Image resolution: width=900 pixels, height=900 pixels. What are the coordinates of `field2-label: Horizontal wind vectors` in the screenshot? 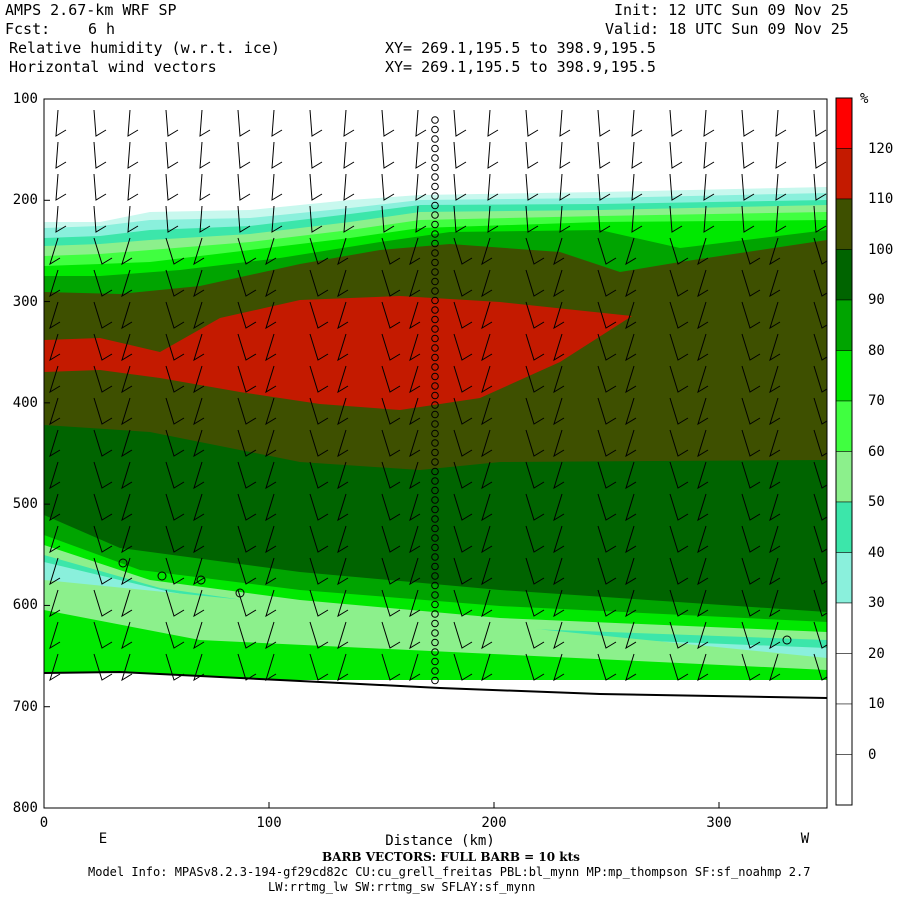 It's located at (113, 67).